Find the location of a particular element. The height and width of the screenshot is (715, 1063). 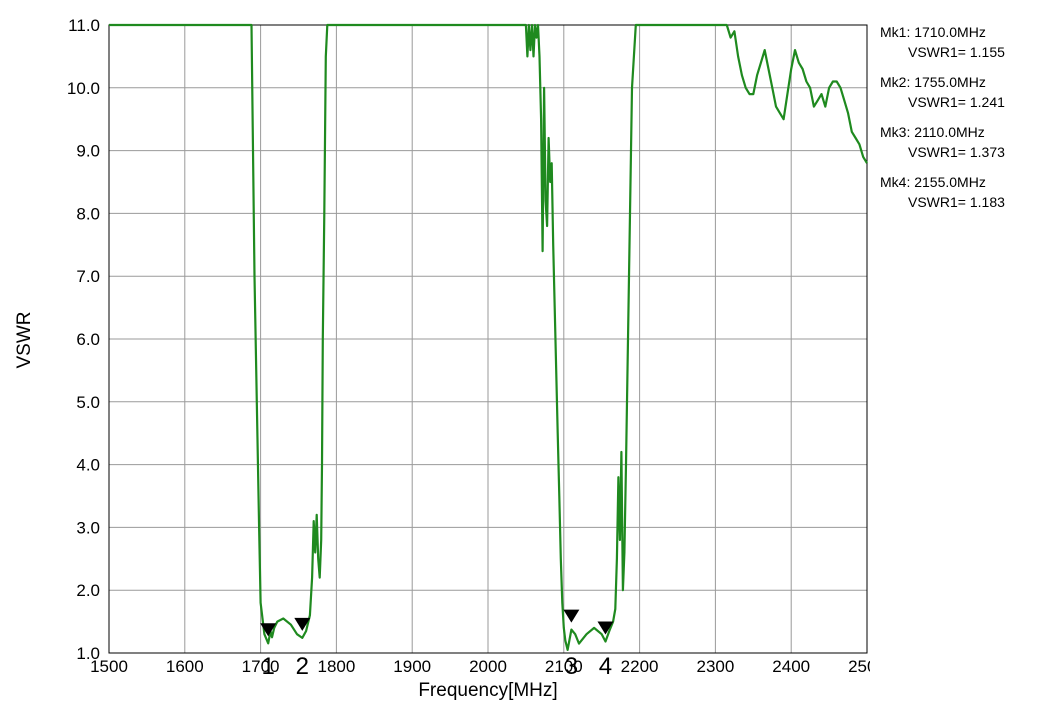

y-axis-title: VSWR is located at coordinates (24, 340).